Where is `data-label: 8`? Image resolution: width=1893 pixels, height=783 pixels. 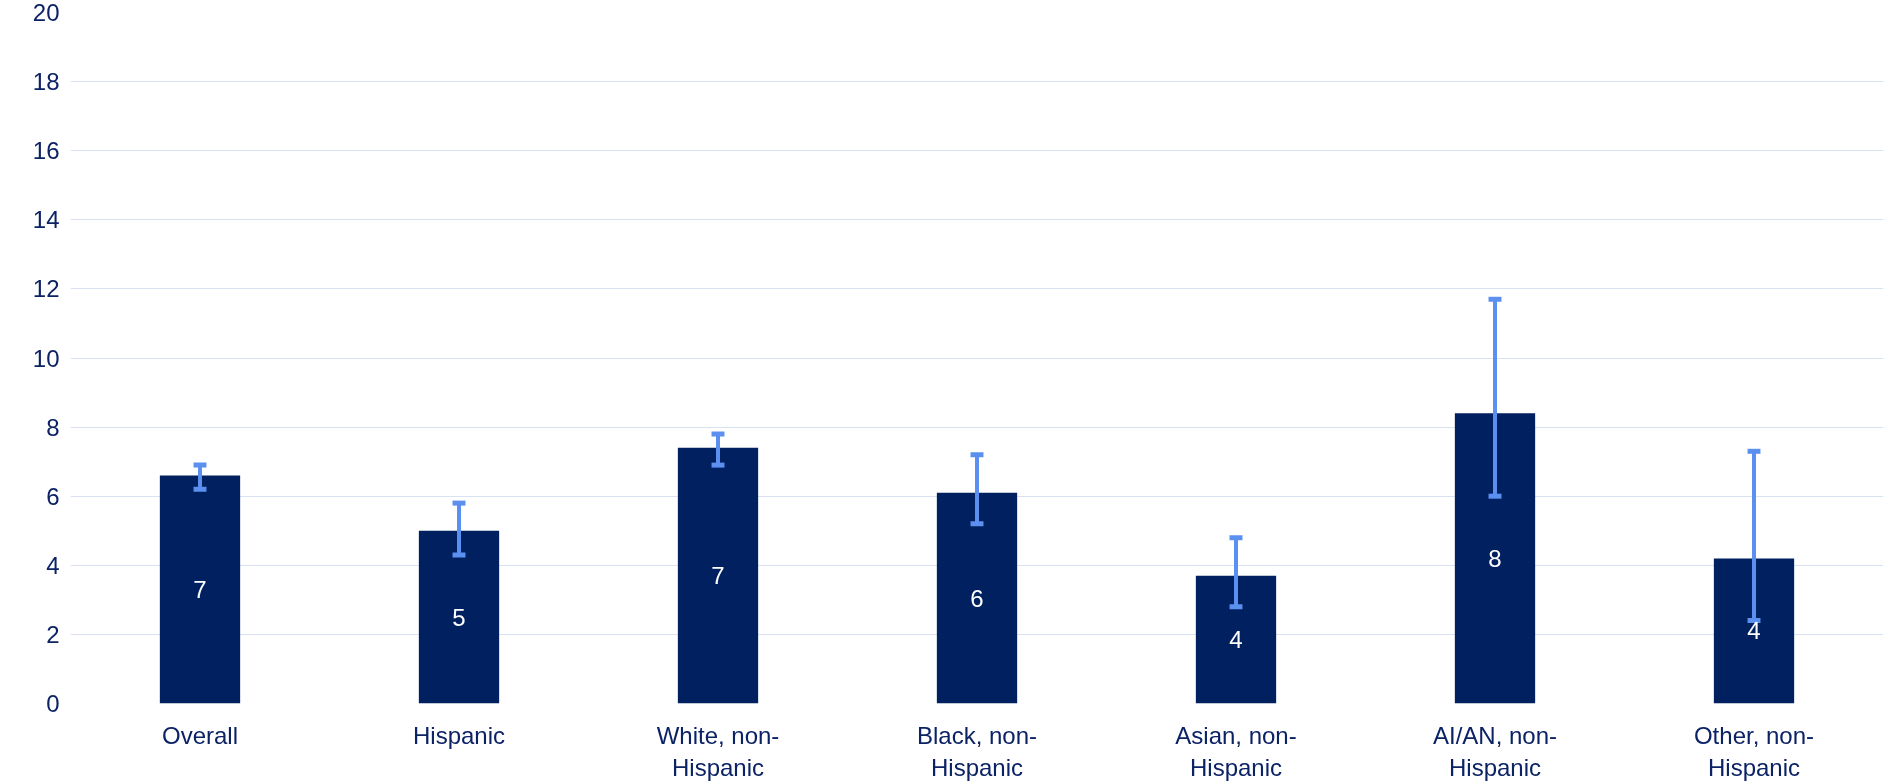
data-label: 8 is located at coordinates (1495, 558).